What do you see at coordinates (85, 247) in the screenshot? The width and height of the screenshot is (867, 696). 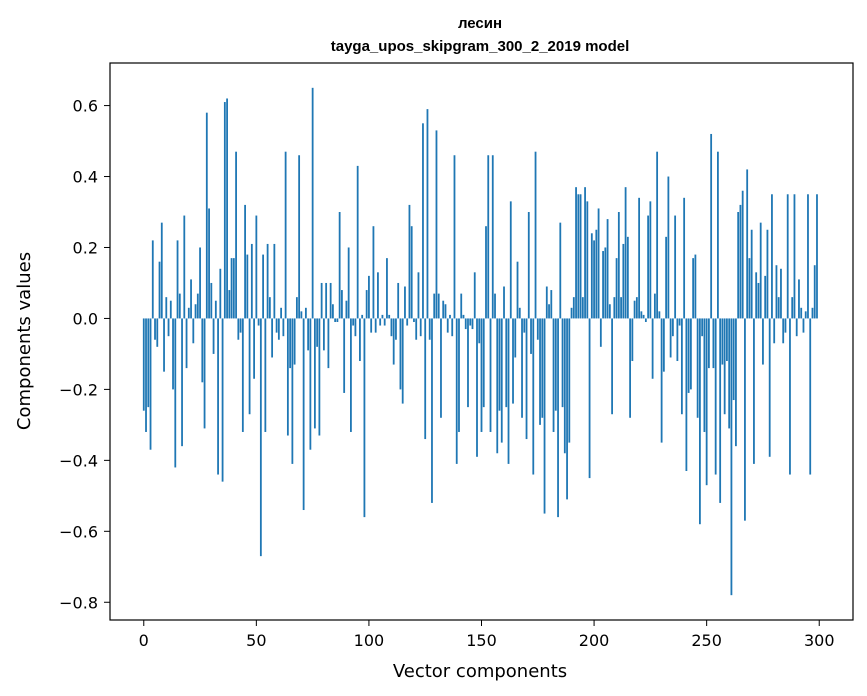 I see `y-tick-label: 0.2` at bounding box center [85, 247].